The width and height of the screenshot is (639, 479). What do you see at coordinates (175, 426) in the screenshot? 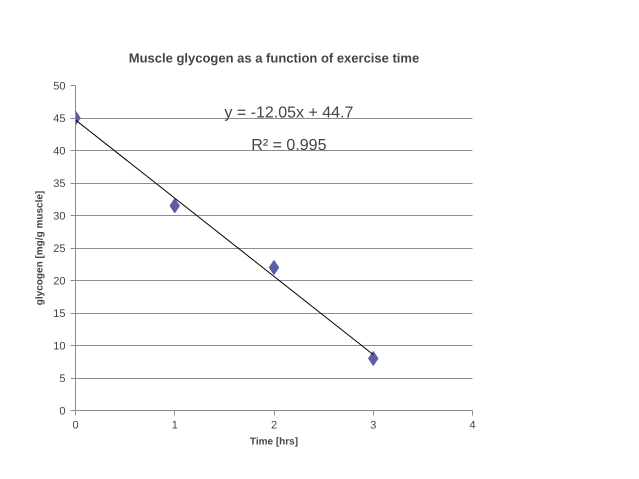
I see `x-tick-label: 1` at bounding box center [175, 426].